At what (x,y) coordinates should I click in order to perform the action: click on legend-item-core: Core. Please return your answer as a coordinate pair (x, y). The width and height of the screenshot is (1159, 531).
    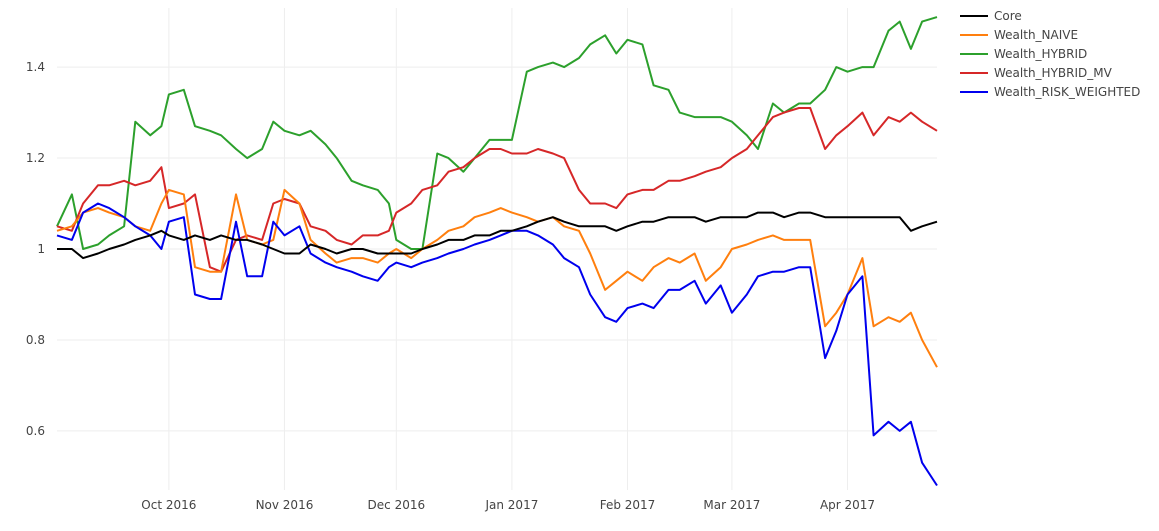
    Looking at the image, I should click on (1050, 15).